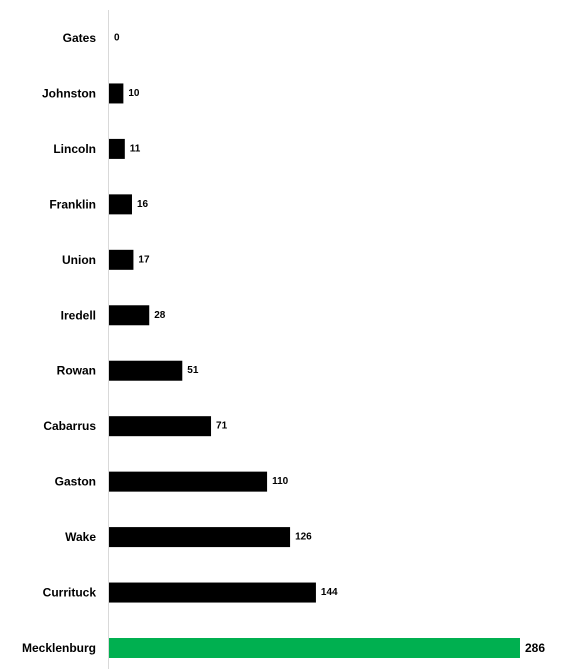 Image resolution: width=569 pixels, height=669 pixels. What do you see at coordinates (59, 648) in the screenshot?
I see `category-label-mecklenburg: Mecklenburg` at bounding box center [59, 648].